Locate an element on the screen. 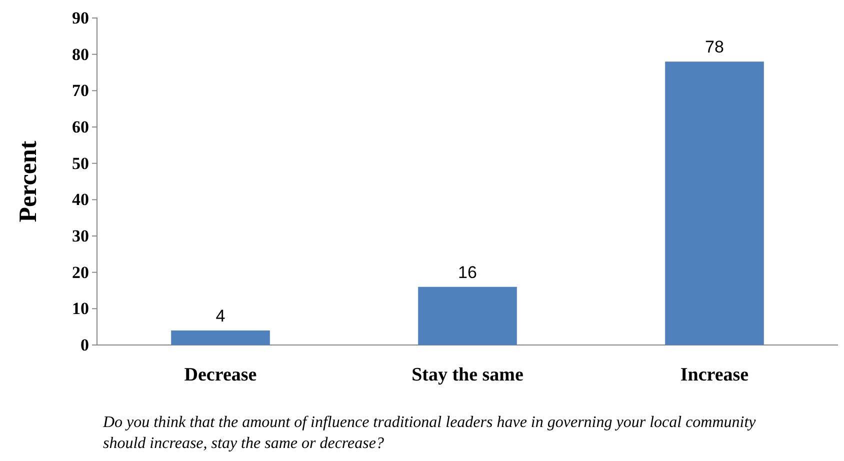  y-tick-label: 90 is located at coordinates (80, 18).